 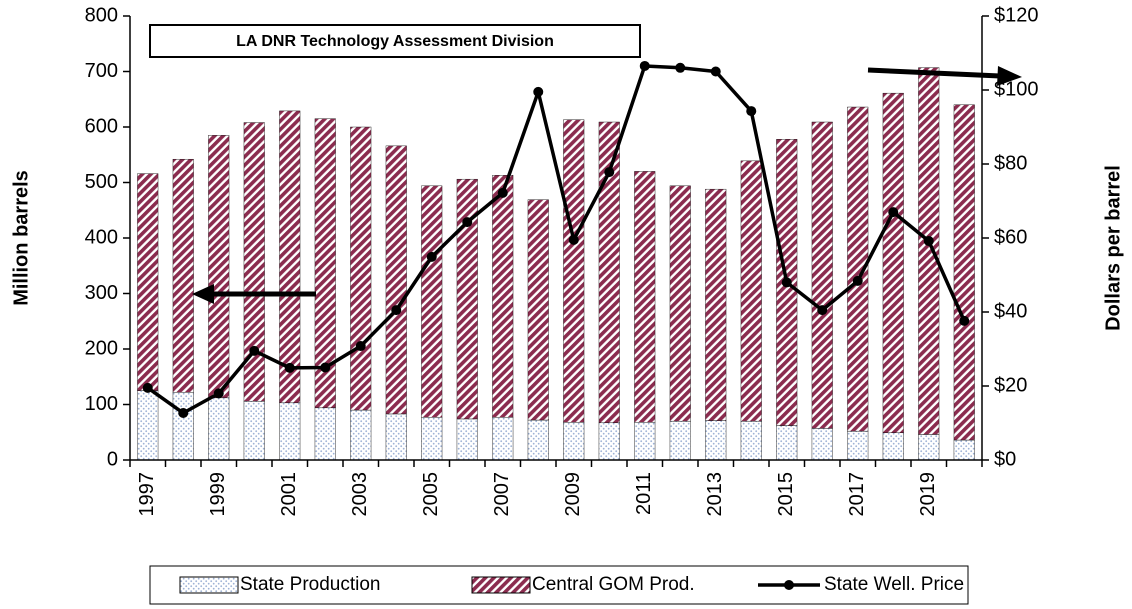 What do you see at coordinates (101, 293) in the screenshot?
I see `y-tick-label: 300` at bounding box center [101, 293].